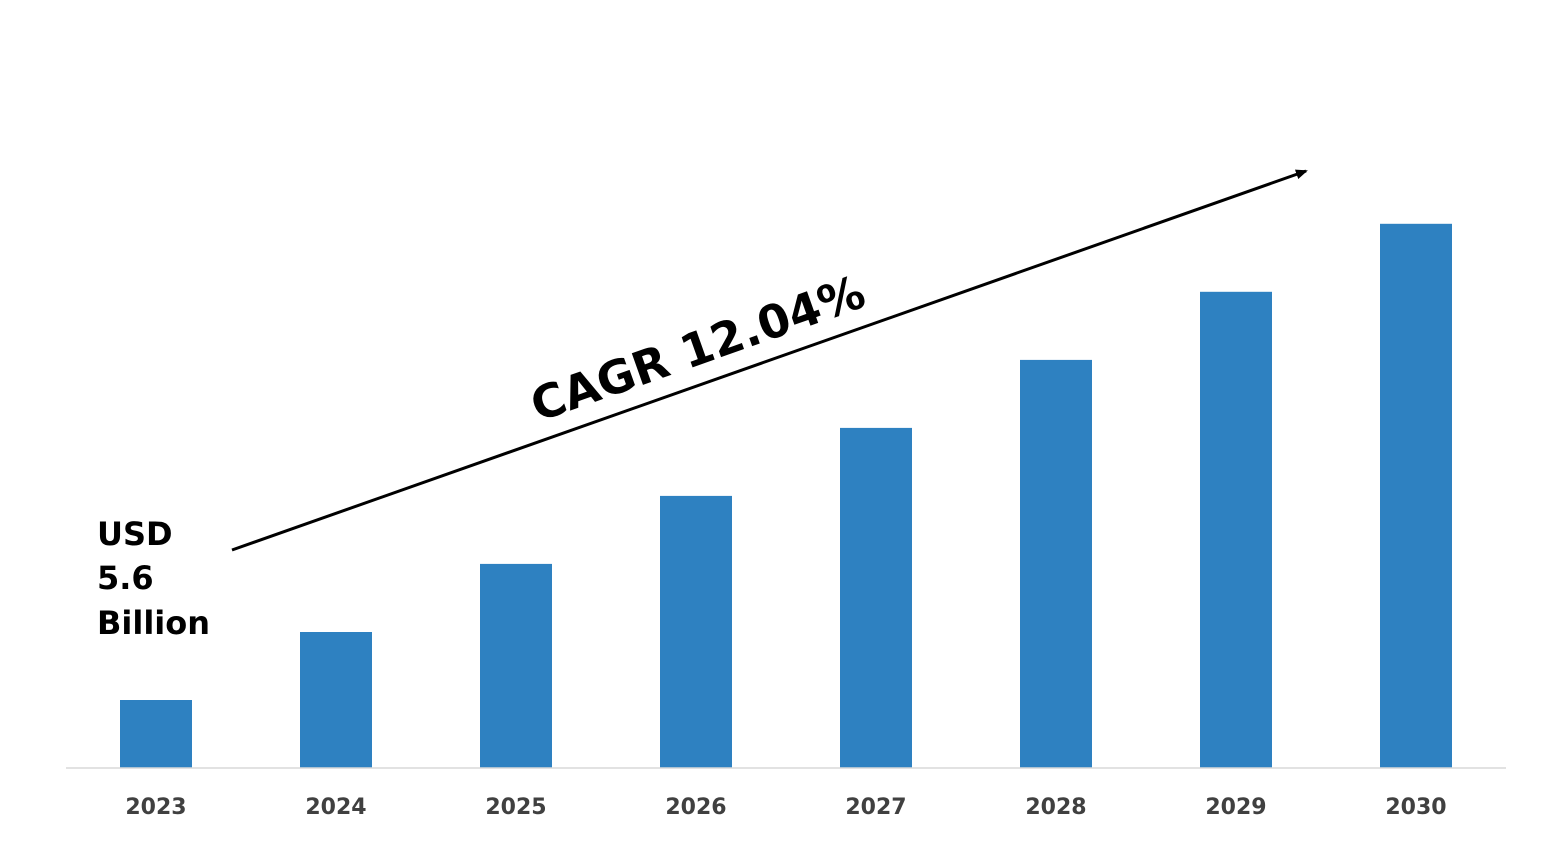  Describe the element at coordinates (1236, 529) in the screenshot. I see `bar-2029` at that location.